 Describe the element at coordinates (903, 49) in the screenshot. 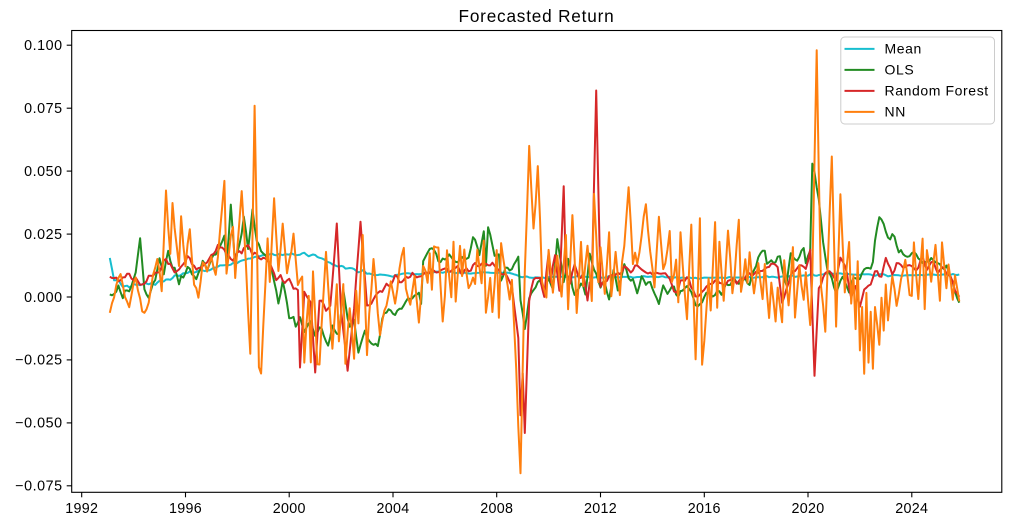

I see `svg-text: Mean` at that location.